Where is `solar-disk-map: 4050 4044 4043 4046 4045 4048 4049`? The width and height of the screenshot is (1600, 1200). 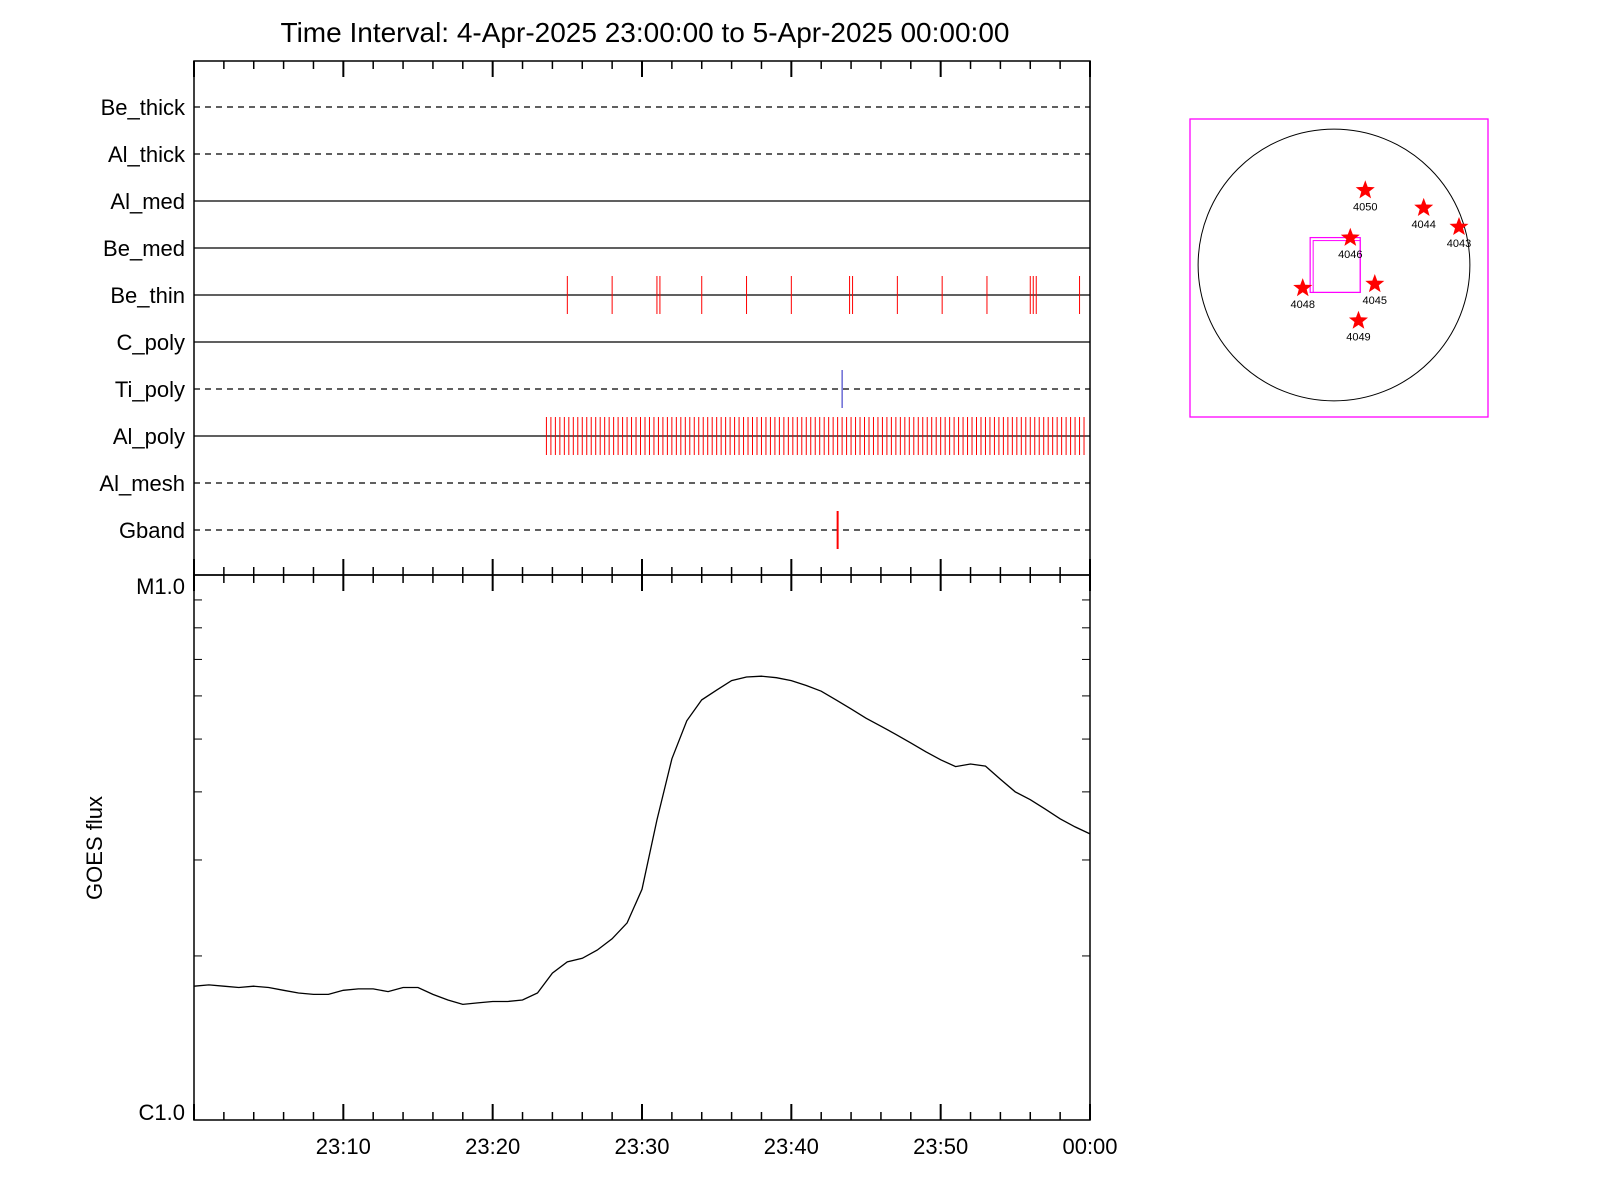 solar-disk-map: 4050 4044 4043 4046 4045 4048 4049 is located at coordinates (1339, 268).